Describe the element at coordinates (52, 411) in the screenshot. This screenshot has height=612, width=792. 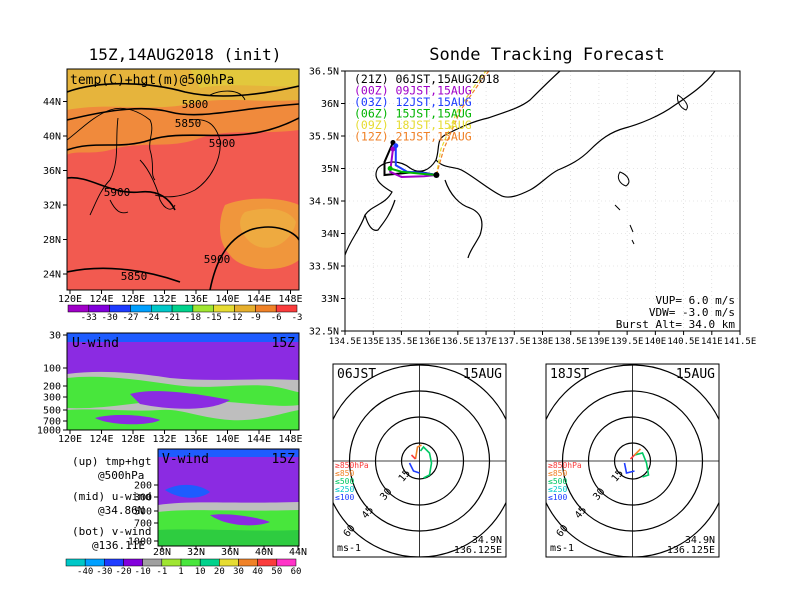
I see `tick-label: 500` at that location.